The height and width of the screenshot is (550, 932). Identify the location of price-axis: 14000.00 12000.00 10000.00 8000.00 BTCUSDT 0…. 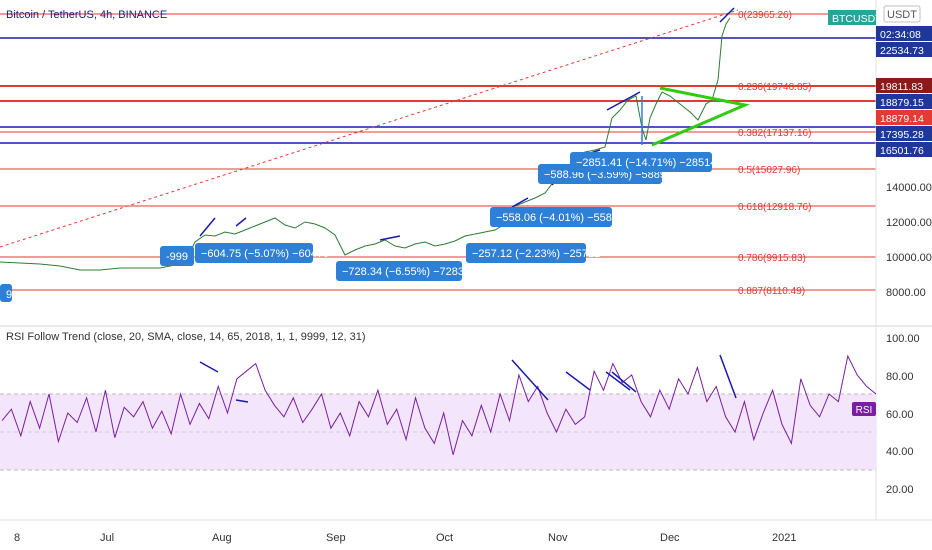
(880, 260).